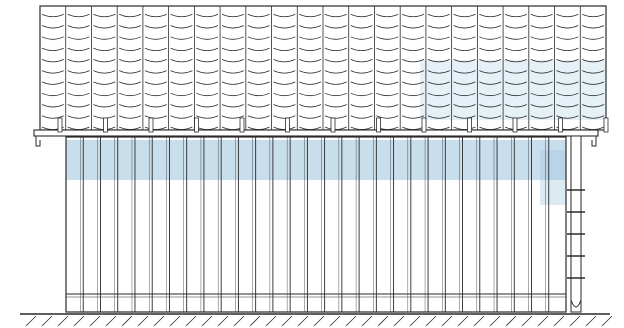  I want to click on wall-shade-band, so click(316, 160).